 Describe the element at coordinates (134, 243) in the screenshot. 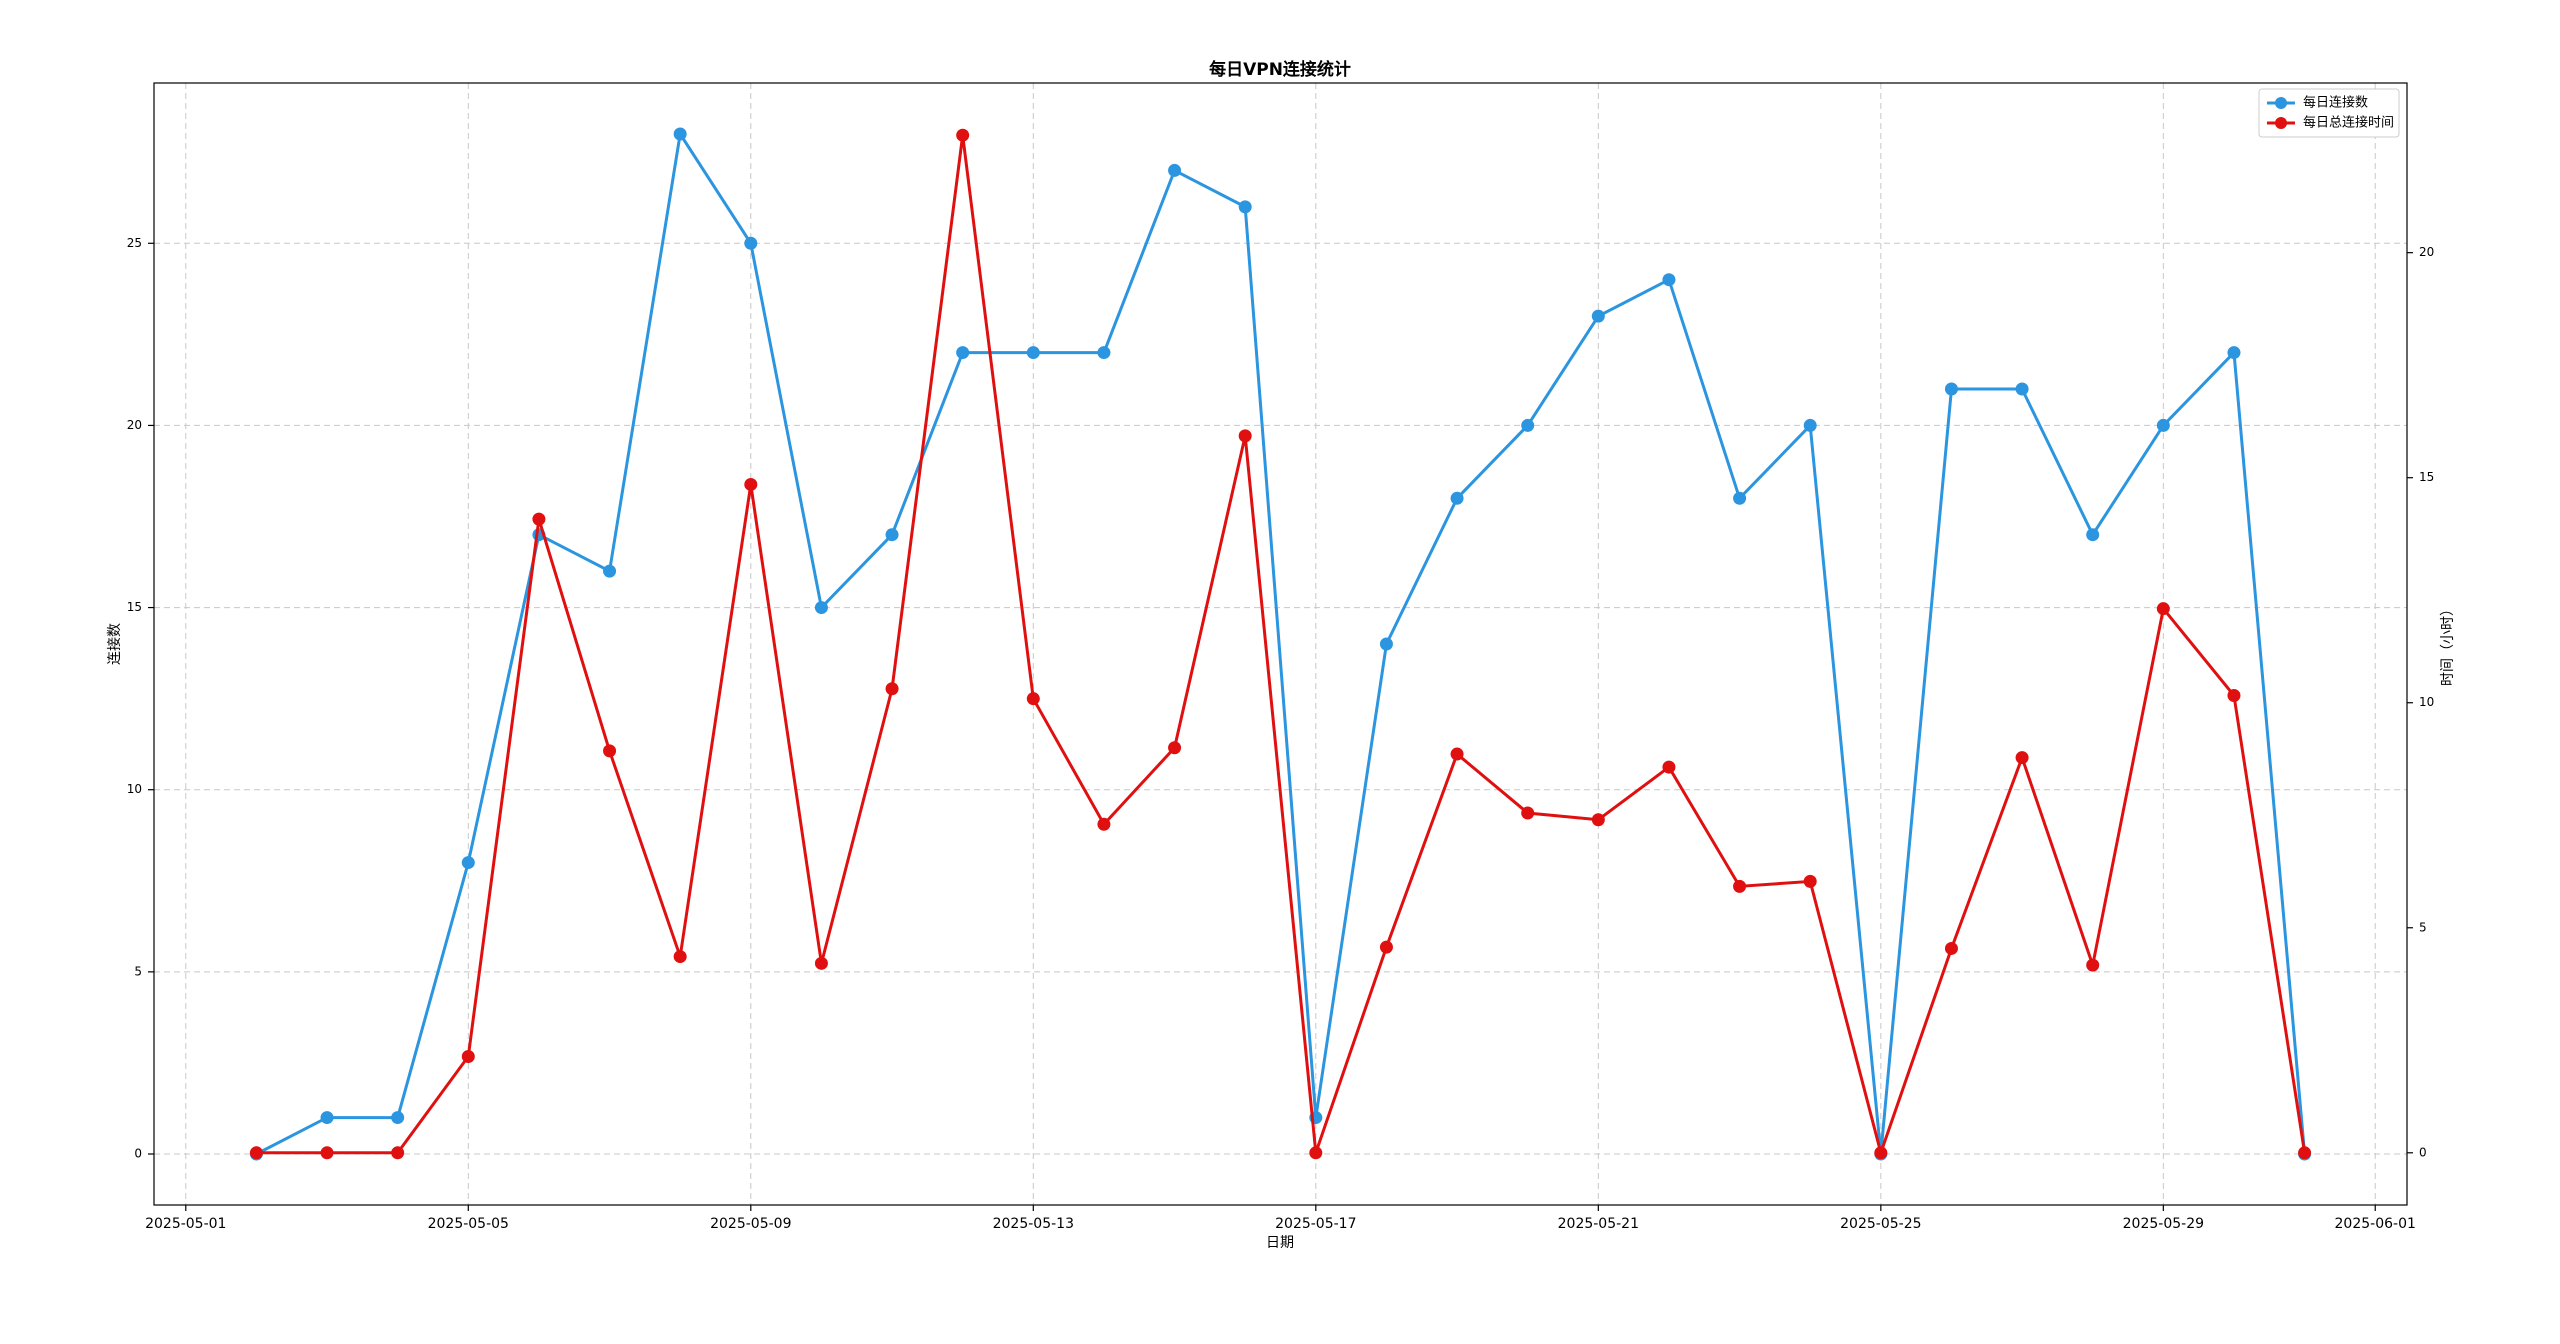

I see `y-tick-label: 25` at that location.